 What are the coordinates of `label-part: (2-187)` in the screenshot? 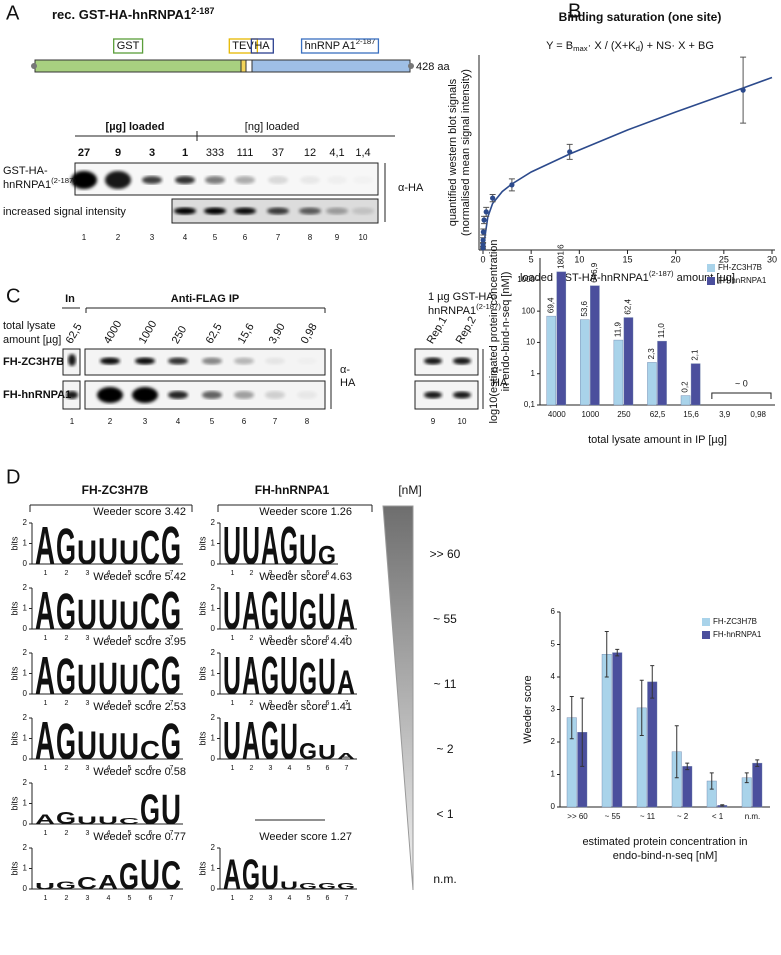 It's located at (63, 180).